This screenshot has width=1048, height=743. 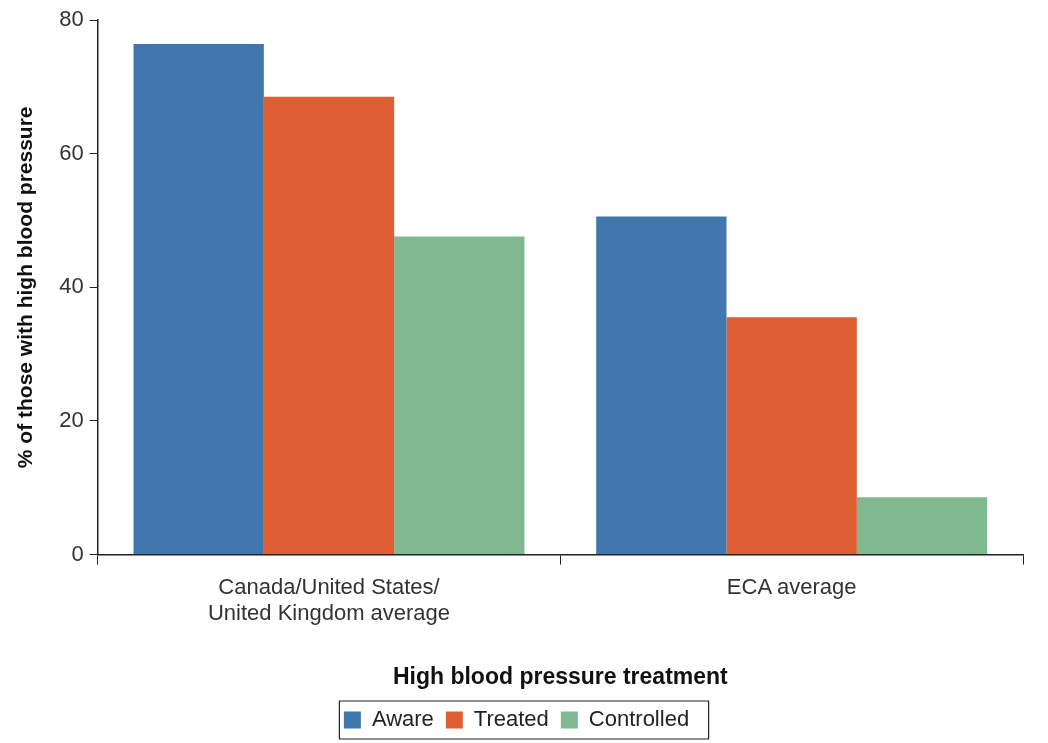 What do you see at coordinates (560, 675) in the screenshot?
I see `x-axis-title: High blood pressure treatment` at bounding box center [560, 675].